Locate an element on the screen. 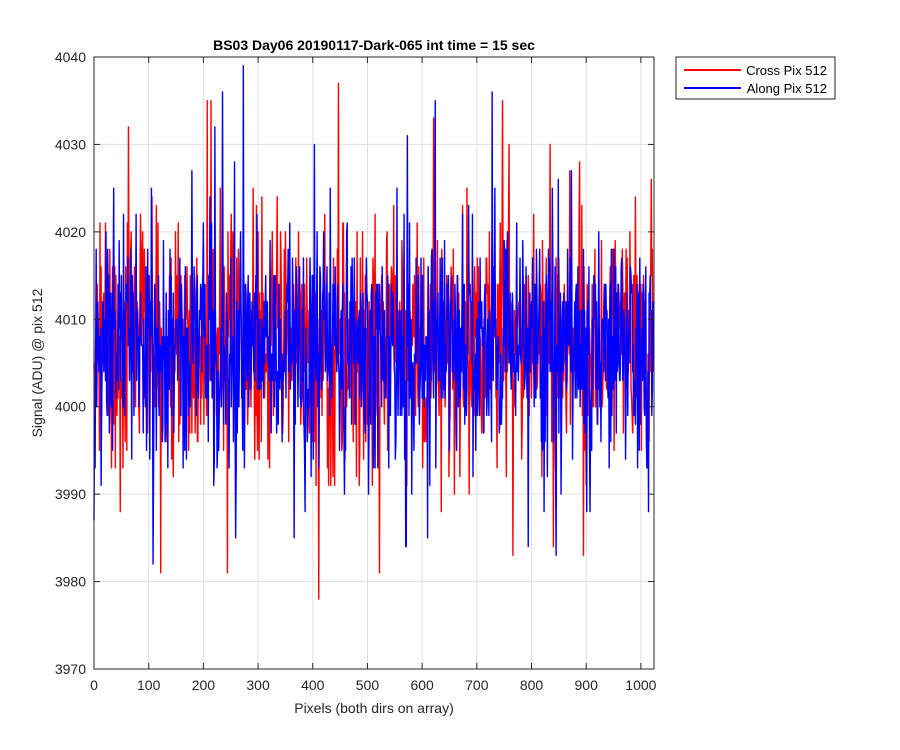 The width and height of the screenshot is (900, 750). y-tick-label: 4000 is located at coordinates (70, 407).